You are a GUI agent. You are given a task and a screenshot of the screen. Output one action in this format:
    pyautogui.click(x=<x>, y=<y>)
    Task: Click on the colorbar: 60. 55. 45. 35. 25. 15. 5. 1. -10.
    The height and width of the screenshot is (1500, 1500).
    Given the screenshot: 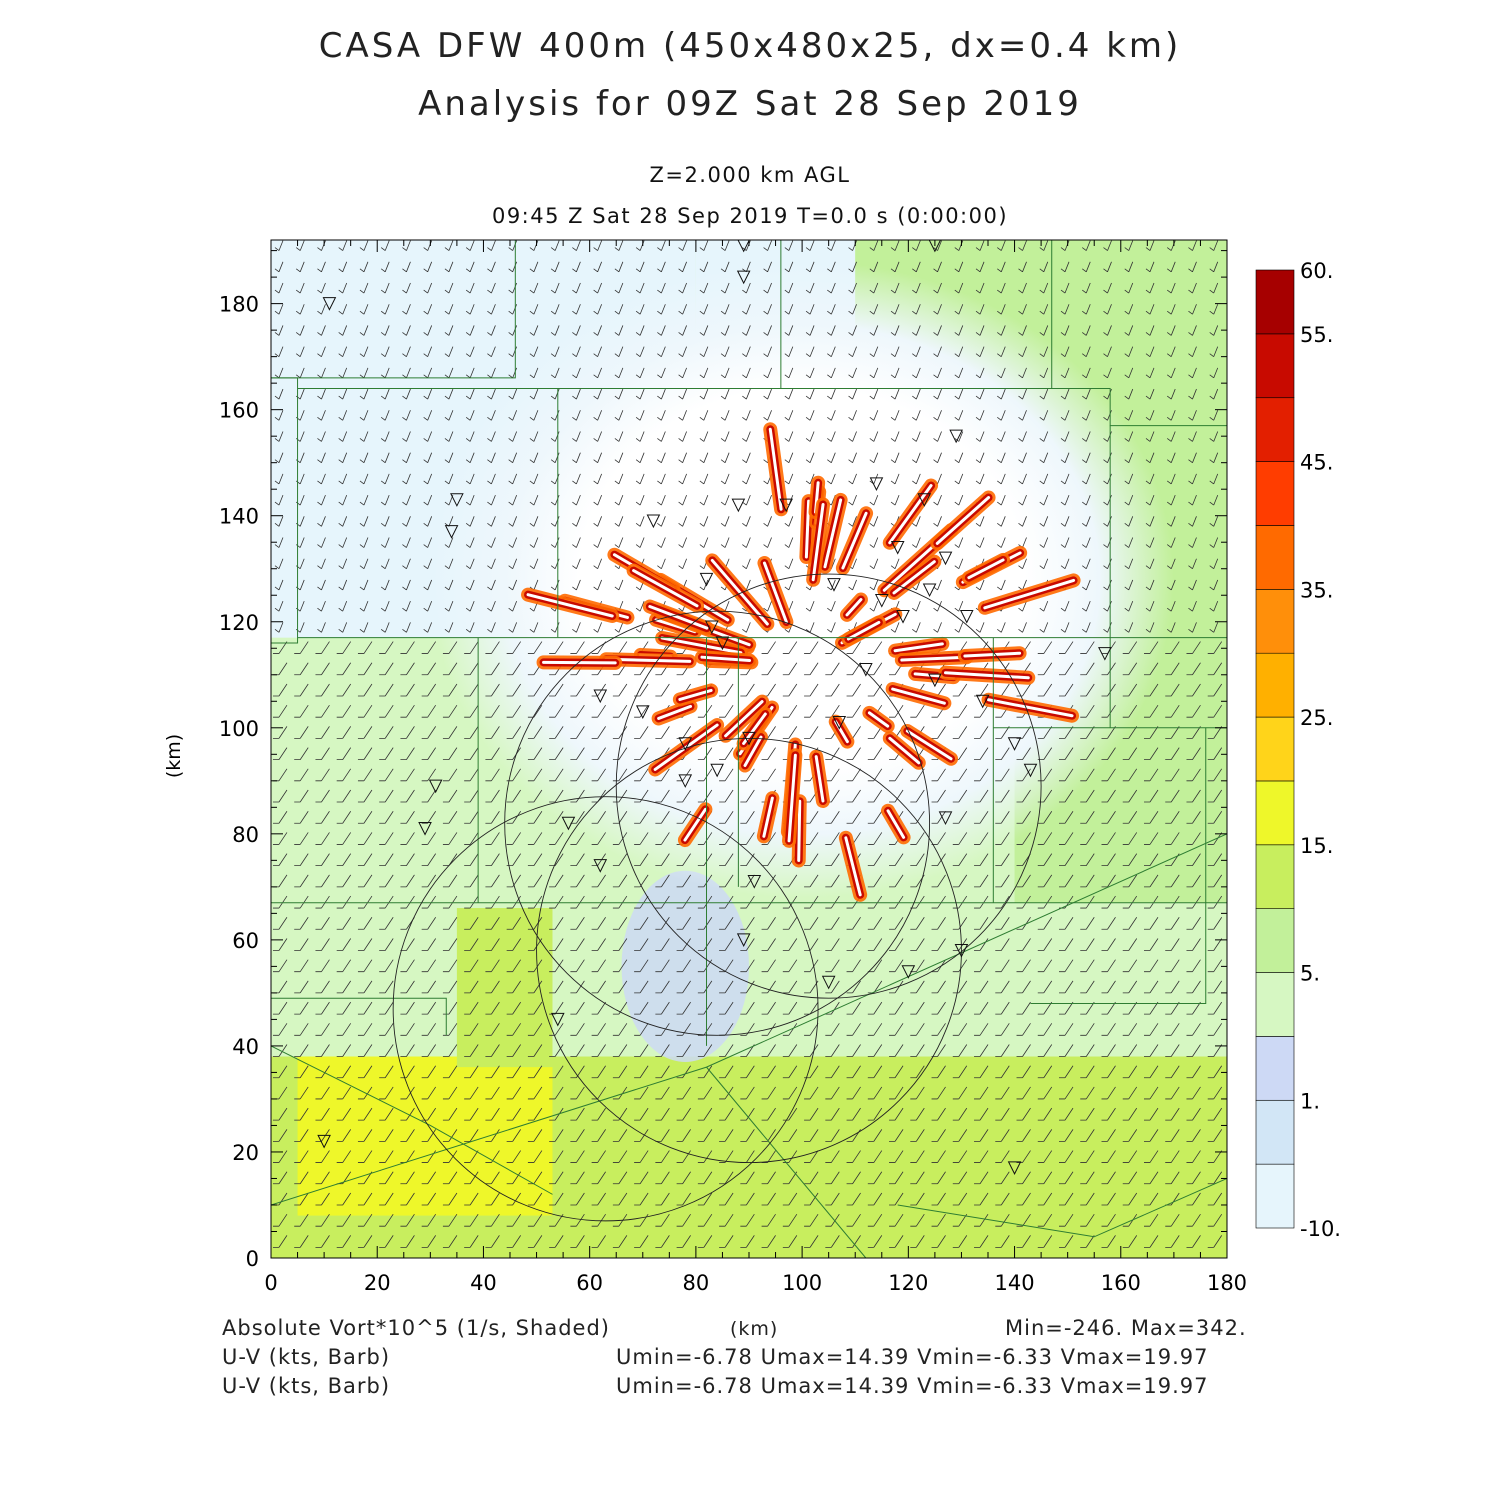 What is the action you would take?
    pyautogui.click(x=1298, y=750)
    